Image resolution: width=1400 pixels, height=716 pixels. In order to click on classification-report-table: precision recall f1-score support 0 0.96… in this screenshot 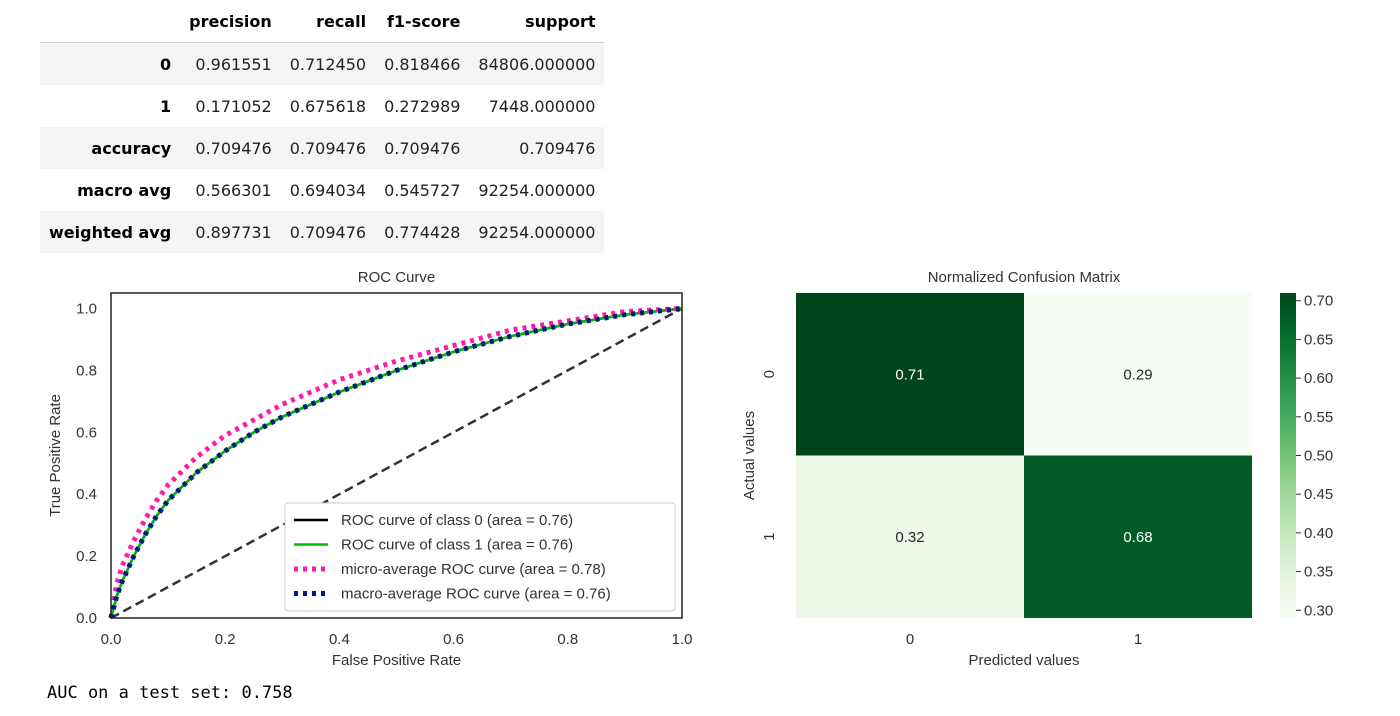, I will do `click(322, 126)`.